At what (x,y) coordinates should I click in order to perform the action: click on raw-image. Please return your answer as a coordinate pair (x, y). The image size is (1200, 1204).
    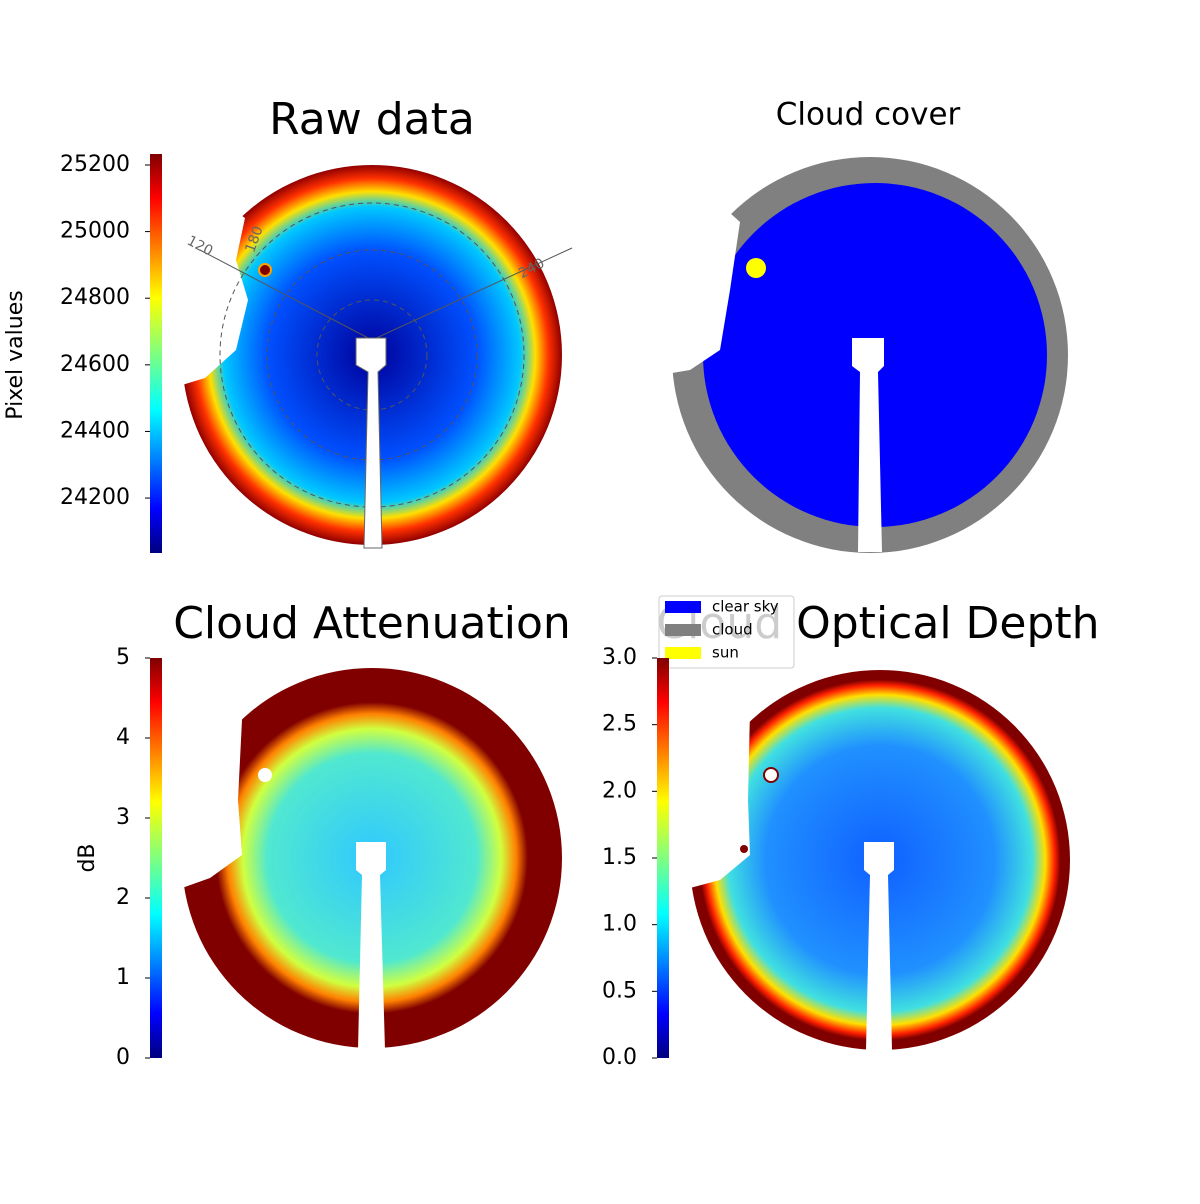
    Looking at the image, I should click on (361, 349).